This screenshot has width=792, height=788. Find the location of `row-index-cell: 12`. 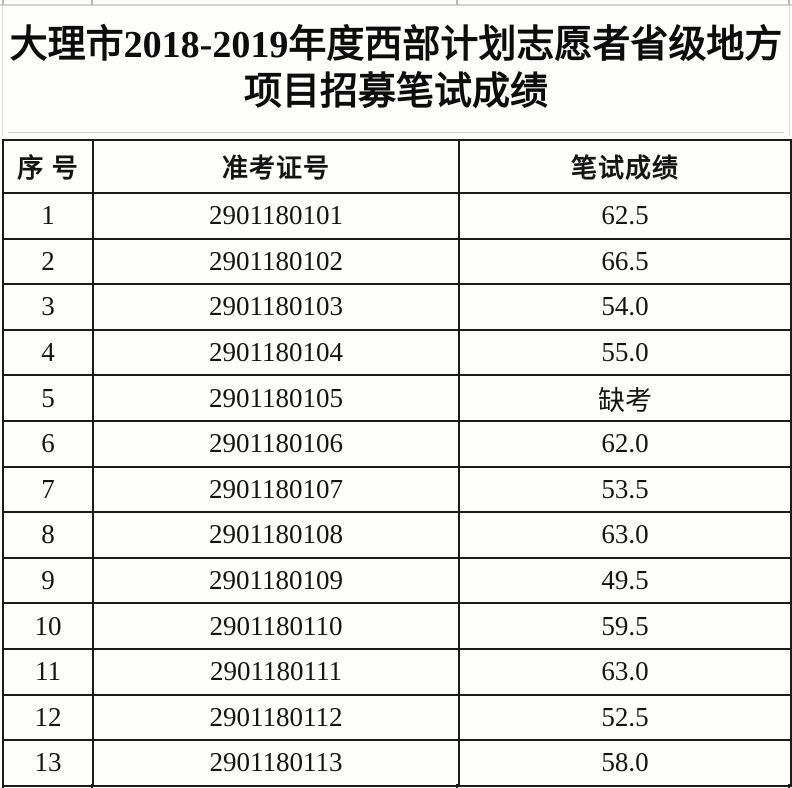

row-index-cell: 12 is located at coordinates (48, 717).